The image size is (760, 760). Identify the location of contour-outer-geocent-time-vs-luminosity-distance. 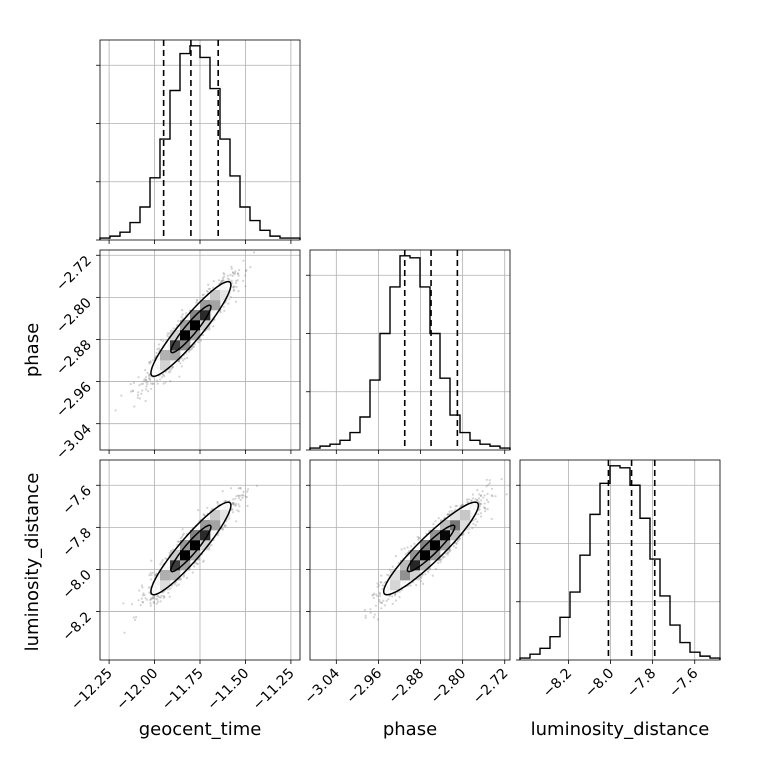
(191, 548).